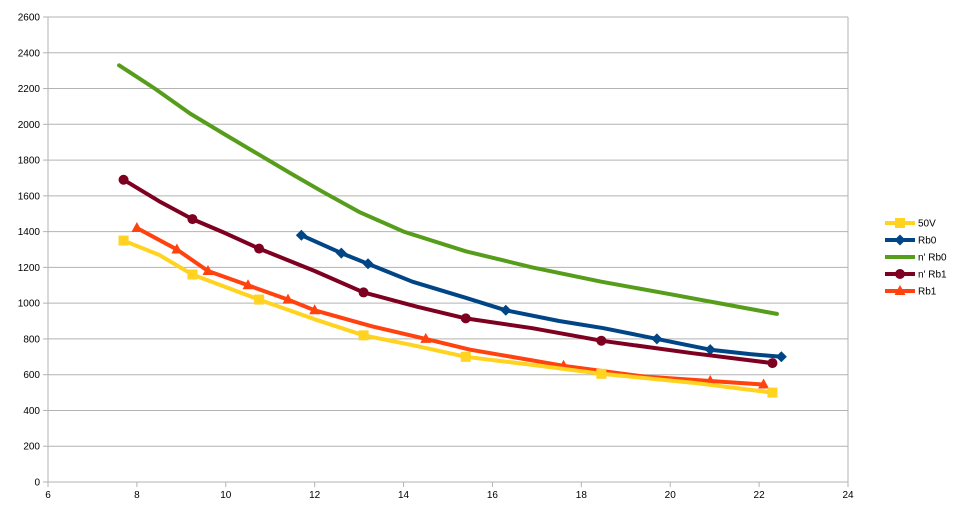 This screenshot has height=515, width=965. What do you see at coordinates (29, 161) in the screenshot?
I see `y-tick-label: 1800` at bounding box center [29, 161].